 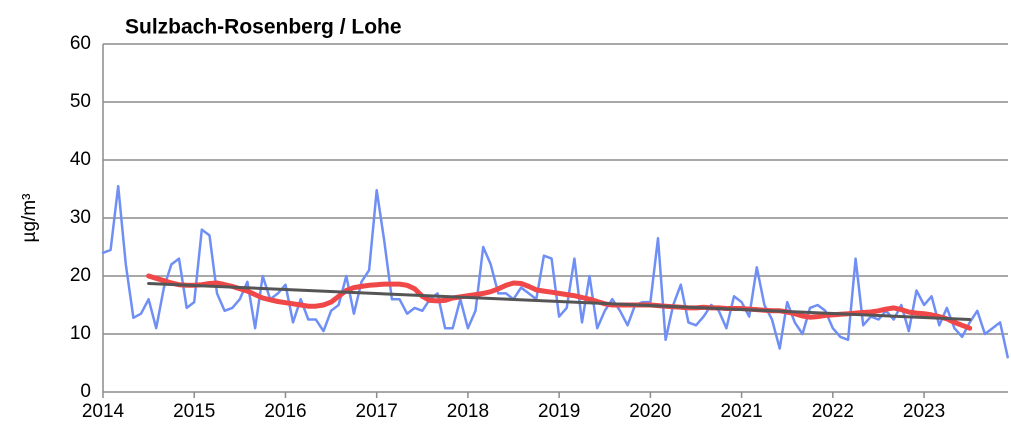 I want to click on y-tick-label: 0, so click(x=85, y=391).